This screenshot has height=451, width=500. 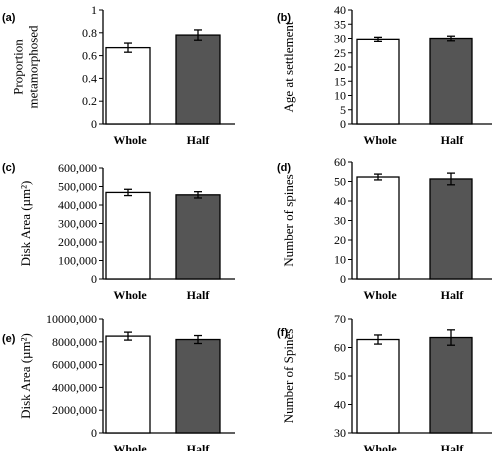 I want to click on panel-b-tick-label: 20, so click(x=340, y=67).